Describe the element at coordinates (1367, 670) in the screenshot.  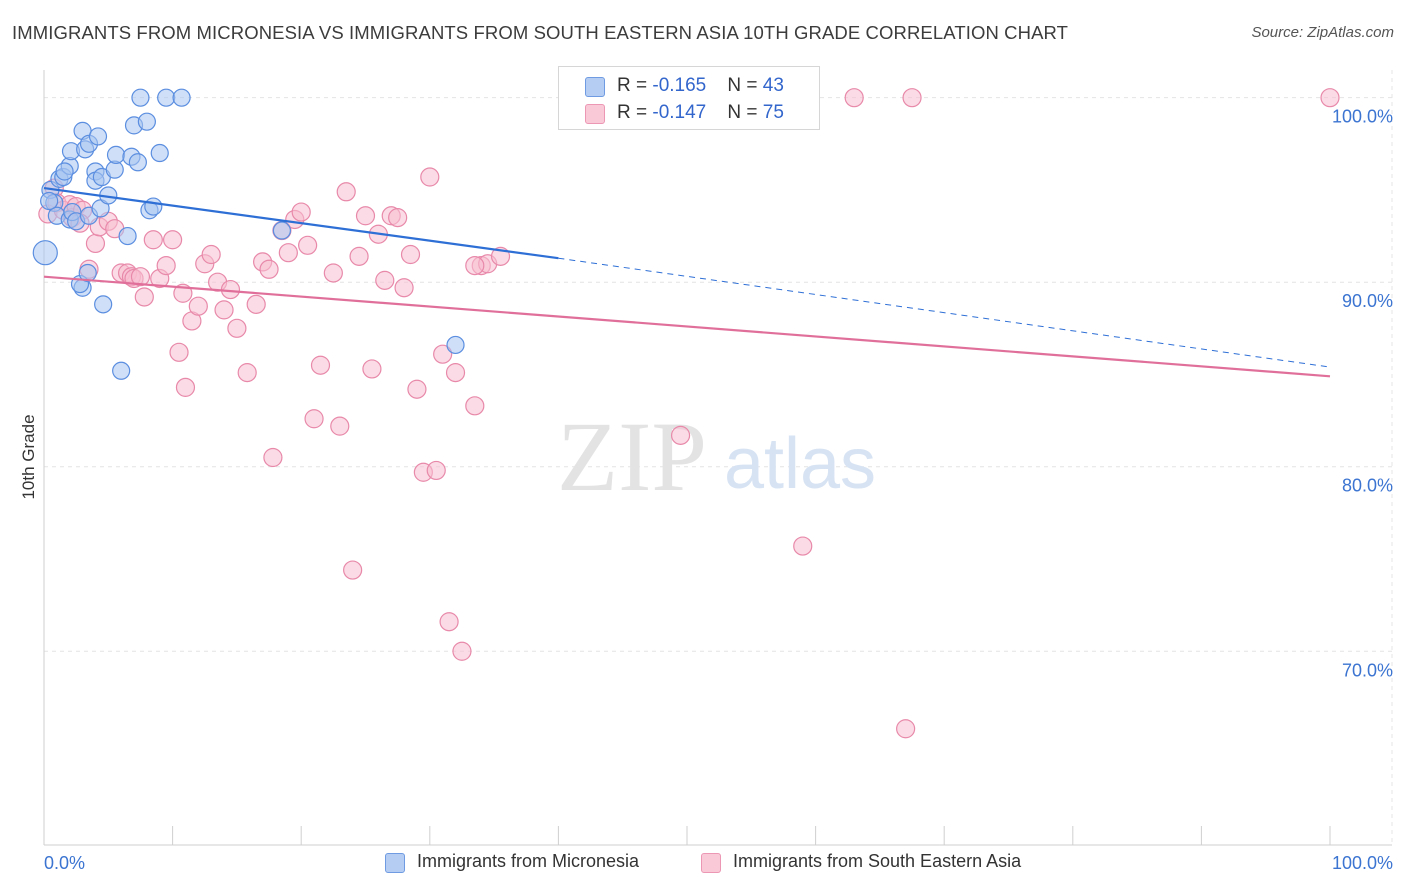
I see `y-tick-label: 70.0%` at that location.